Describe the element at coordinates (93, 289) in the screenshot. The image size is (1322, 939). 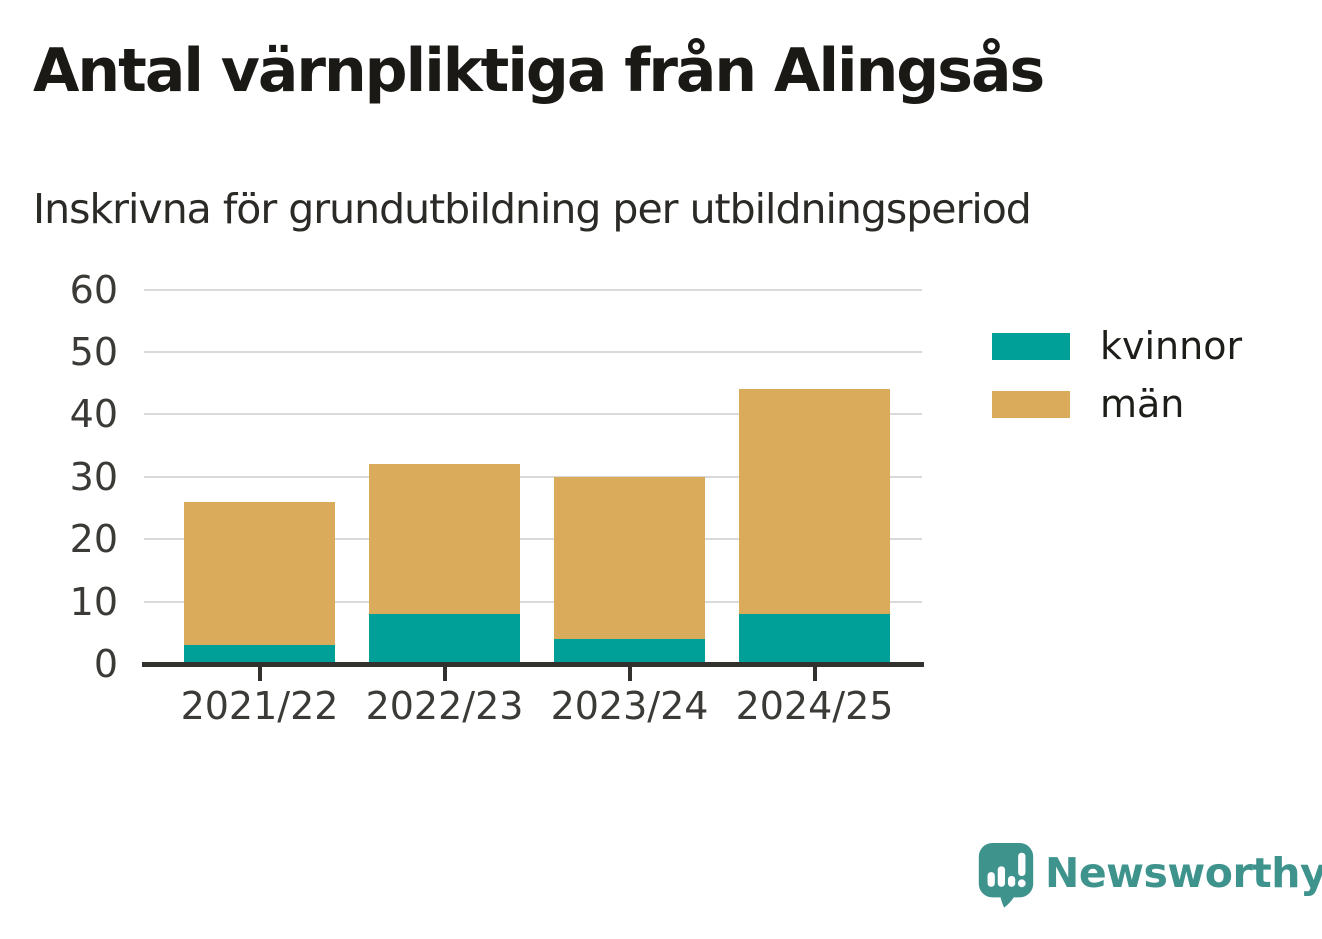
I see `y-axis-tick-label-60: 60` at that location.